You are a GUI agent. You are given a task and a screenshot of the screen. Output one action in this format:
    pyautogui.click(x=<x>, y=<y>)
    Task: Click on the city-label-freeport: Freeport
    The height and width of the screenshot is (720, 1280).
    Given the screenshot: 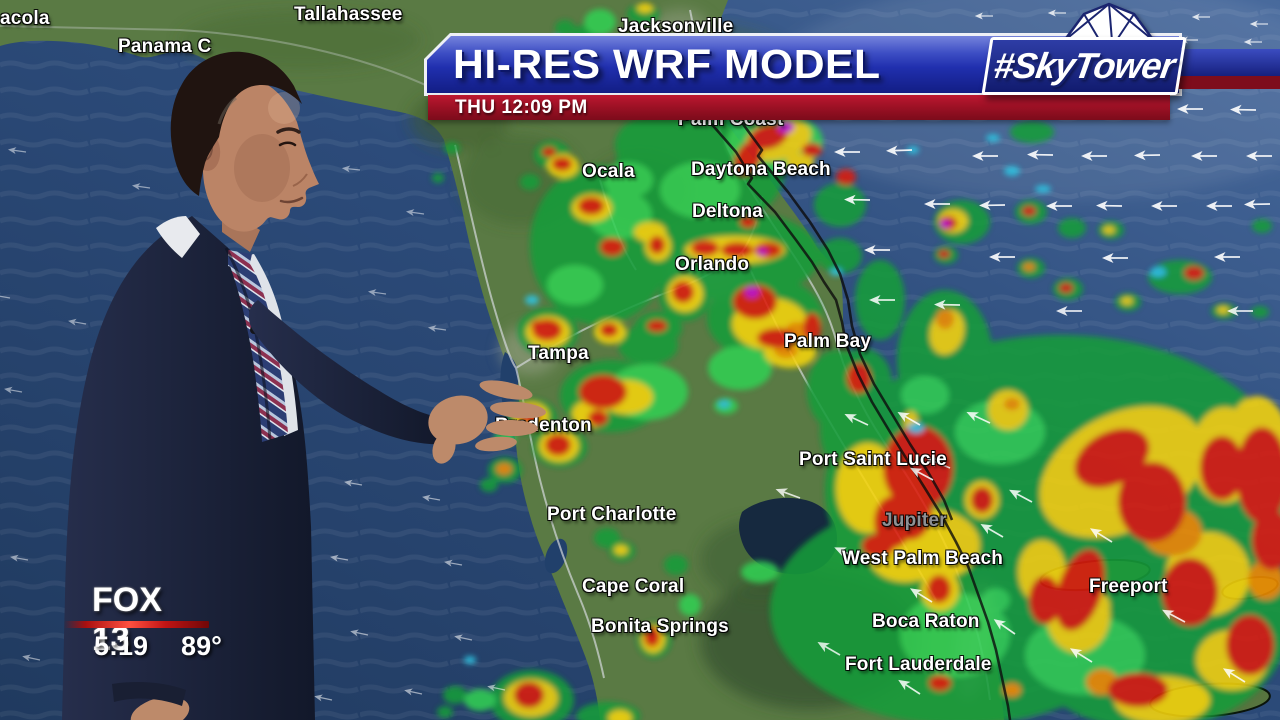 What is the action you would take?
    pyautogui.click(x=1128, y=586)
    